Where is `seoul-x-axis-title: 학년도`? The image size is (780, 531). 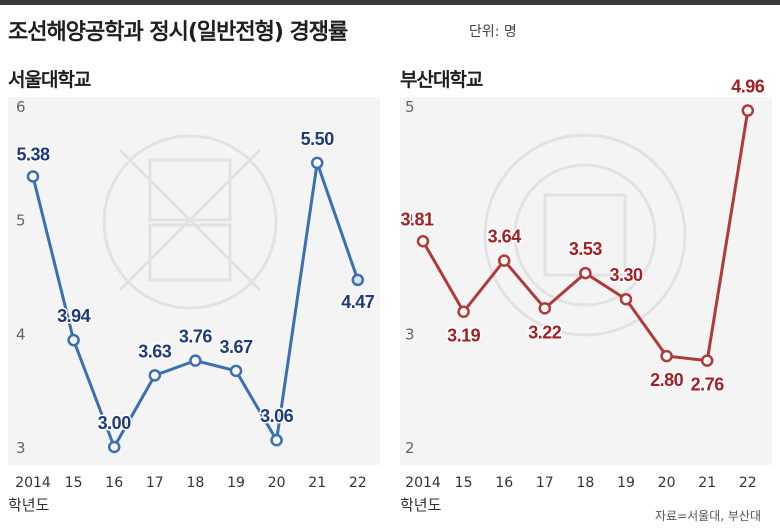
seoul-x-axis-title: 학년도 is located at coordinates (29, 505).